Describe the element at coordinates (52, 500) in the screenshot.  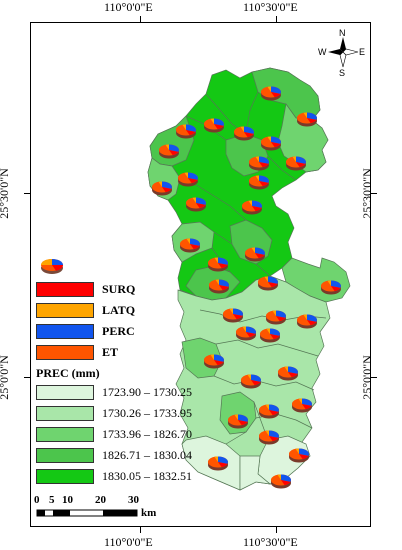
I see `scale-tick-5: 5` at that location.